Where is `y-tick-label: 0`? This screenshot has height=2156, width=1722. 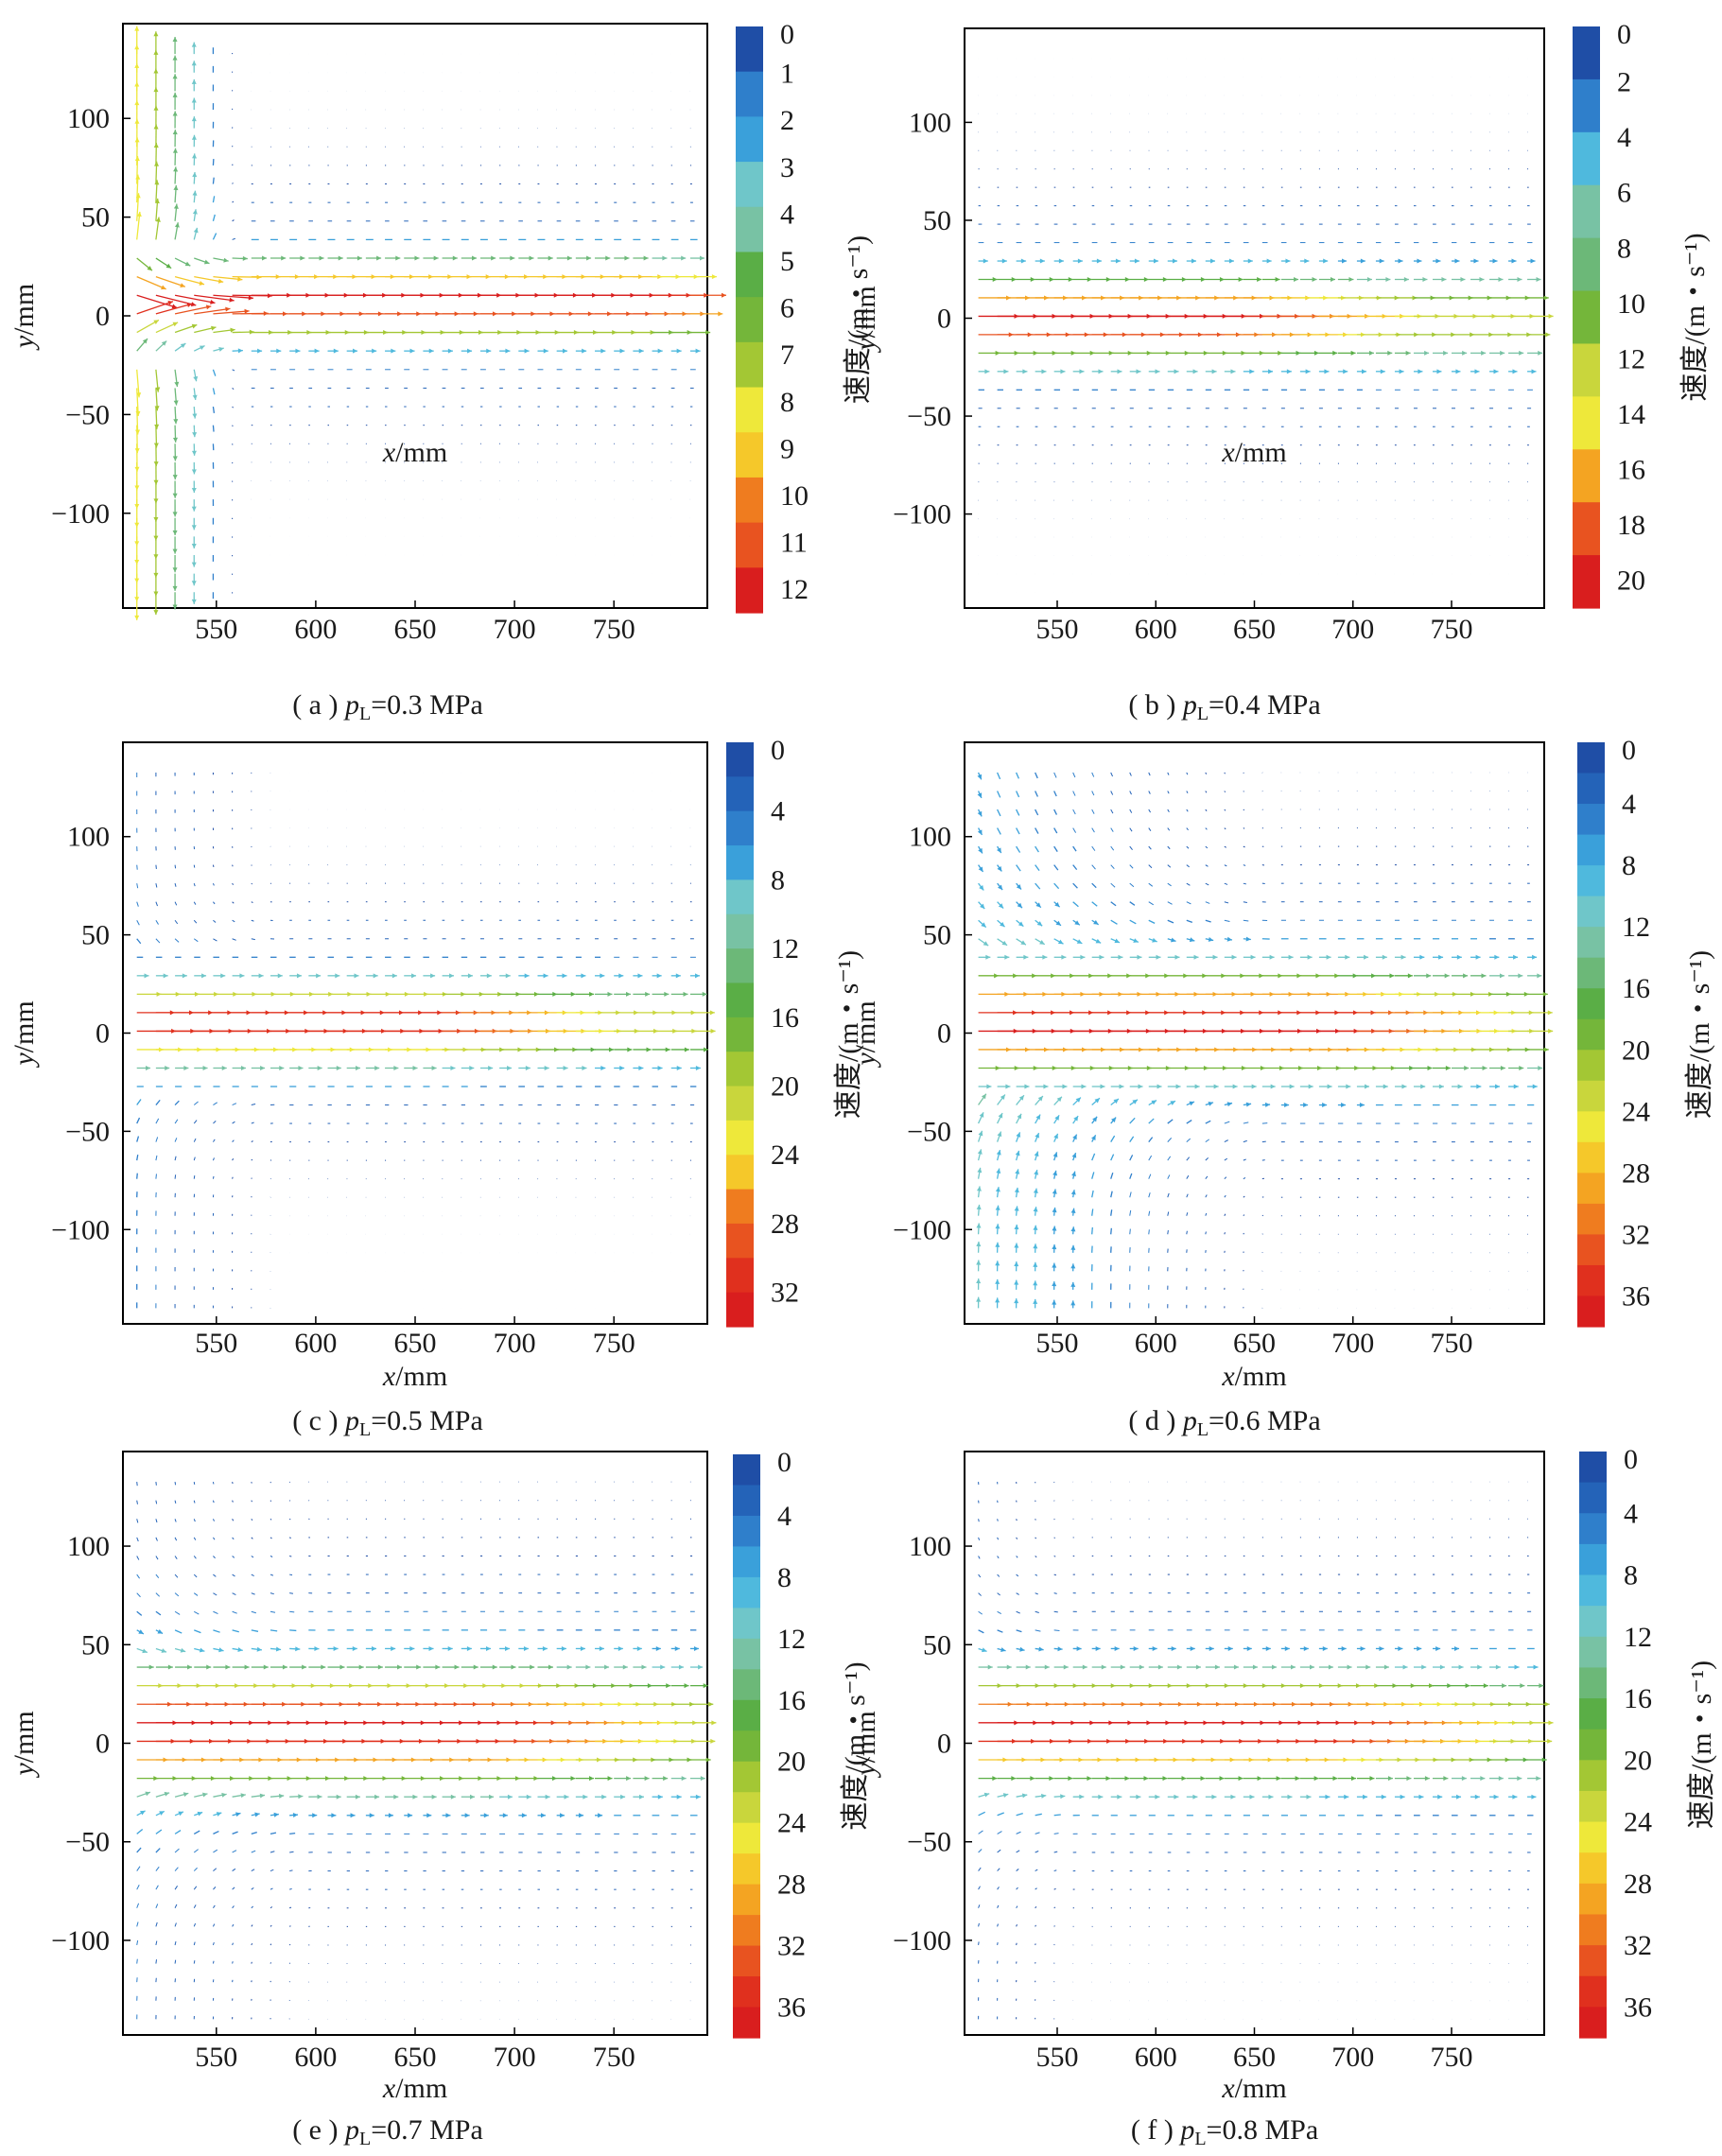
y-tick-label: 0 is located at coordinates (944, 320).